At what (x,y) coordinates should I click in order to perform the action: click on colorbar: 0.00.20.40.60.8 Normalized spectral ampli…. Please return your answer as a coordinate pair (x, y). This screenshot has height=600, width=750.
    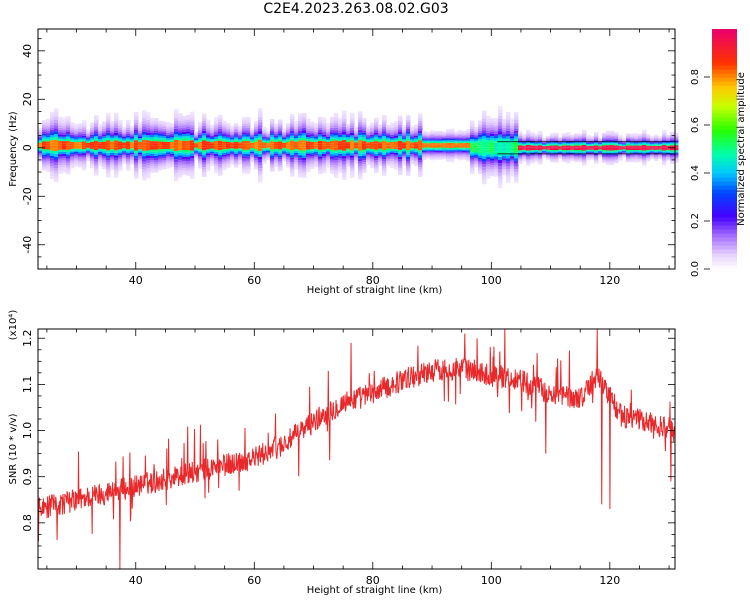
    Looking at the image, I should click on (718, 153).